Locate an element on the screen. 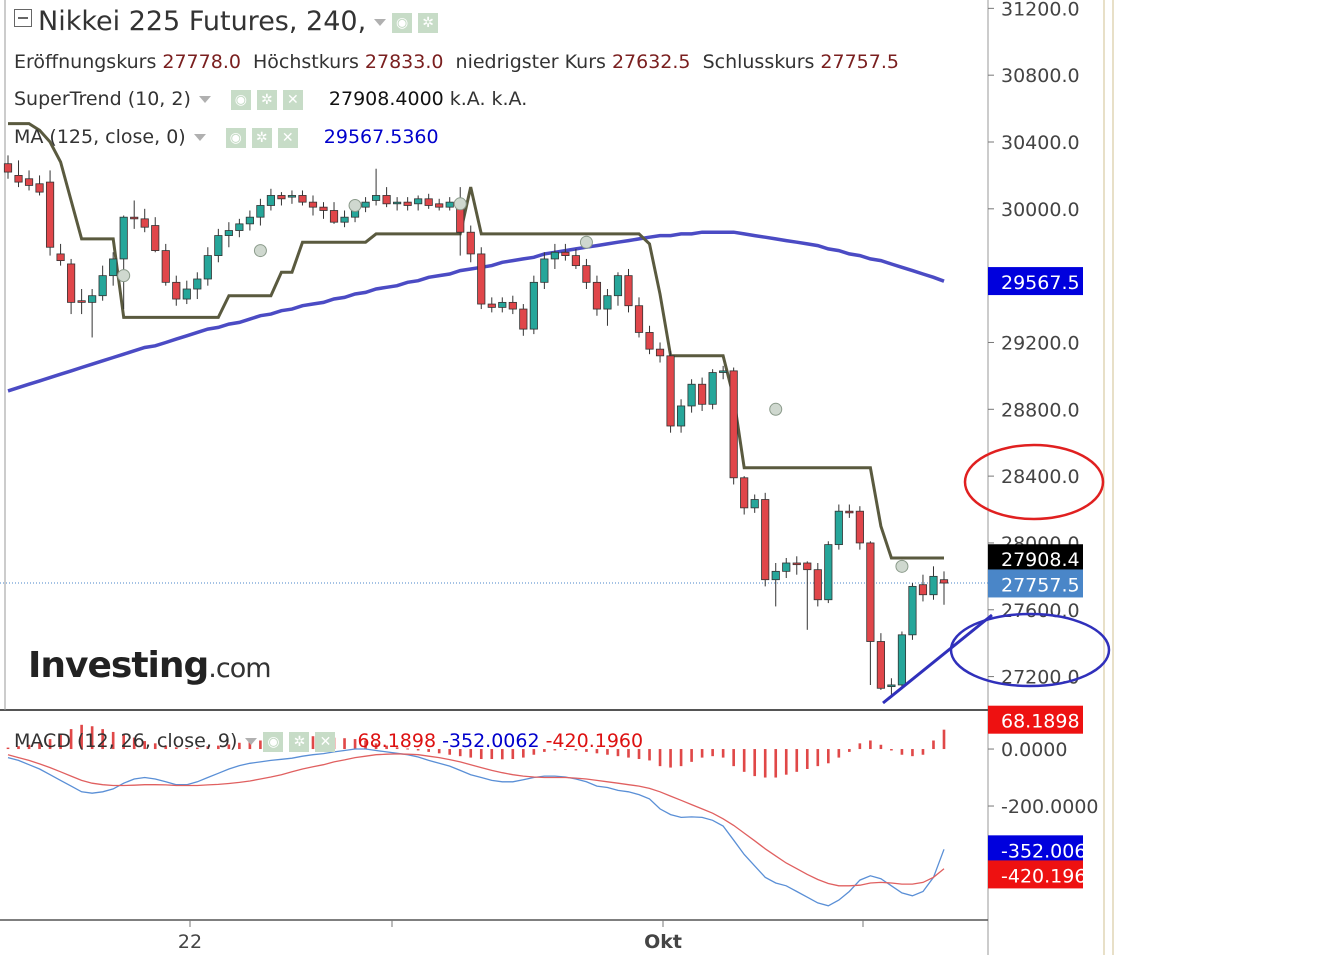 This screenshot has width=1330, height=959. collapse-icon is located at coordinates (23, 18).